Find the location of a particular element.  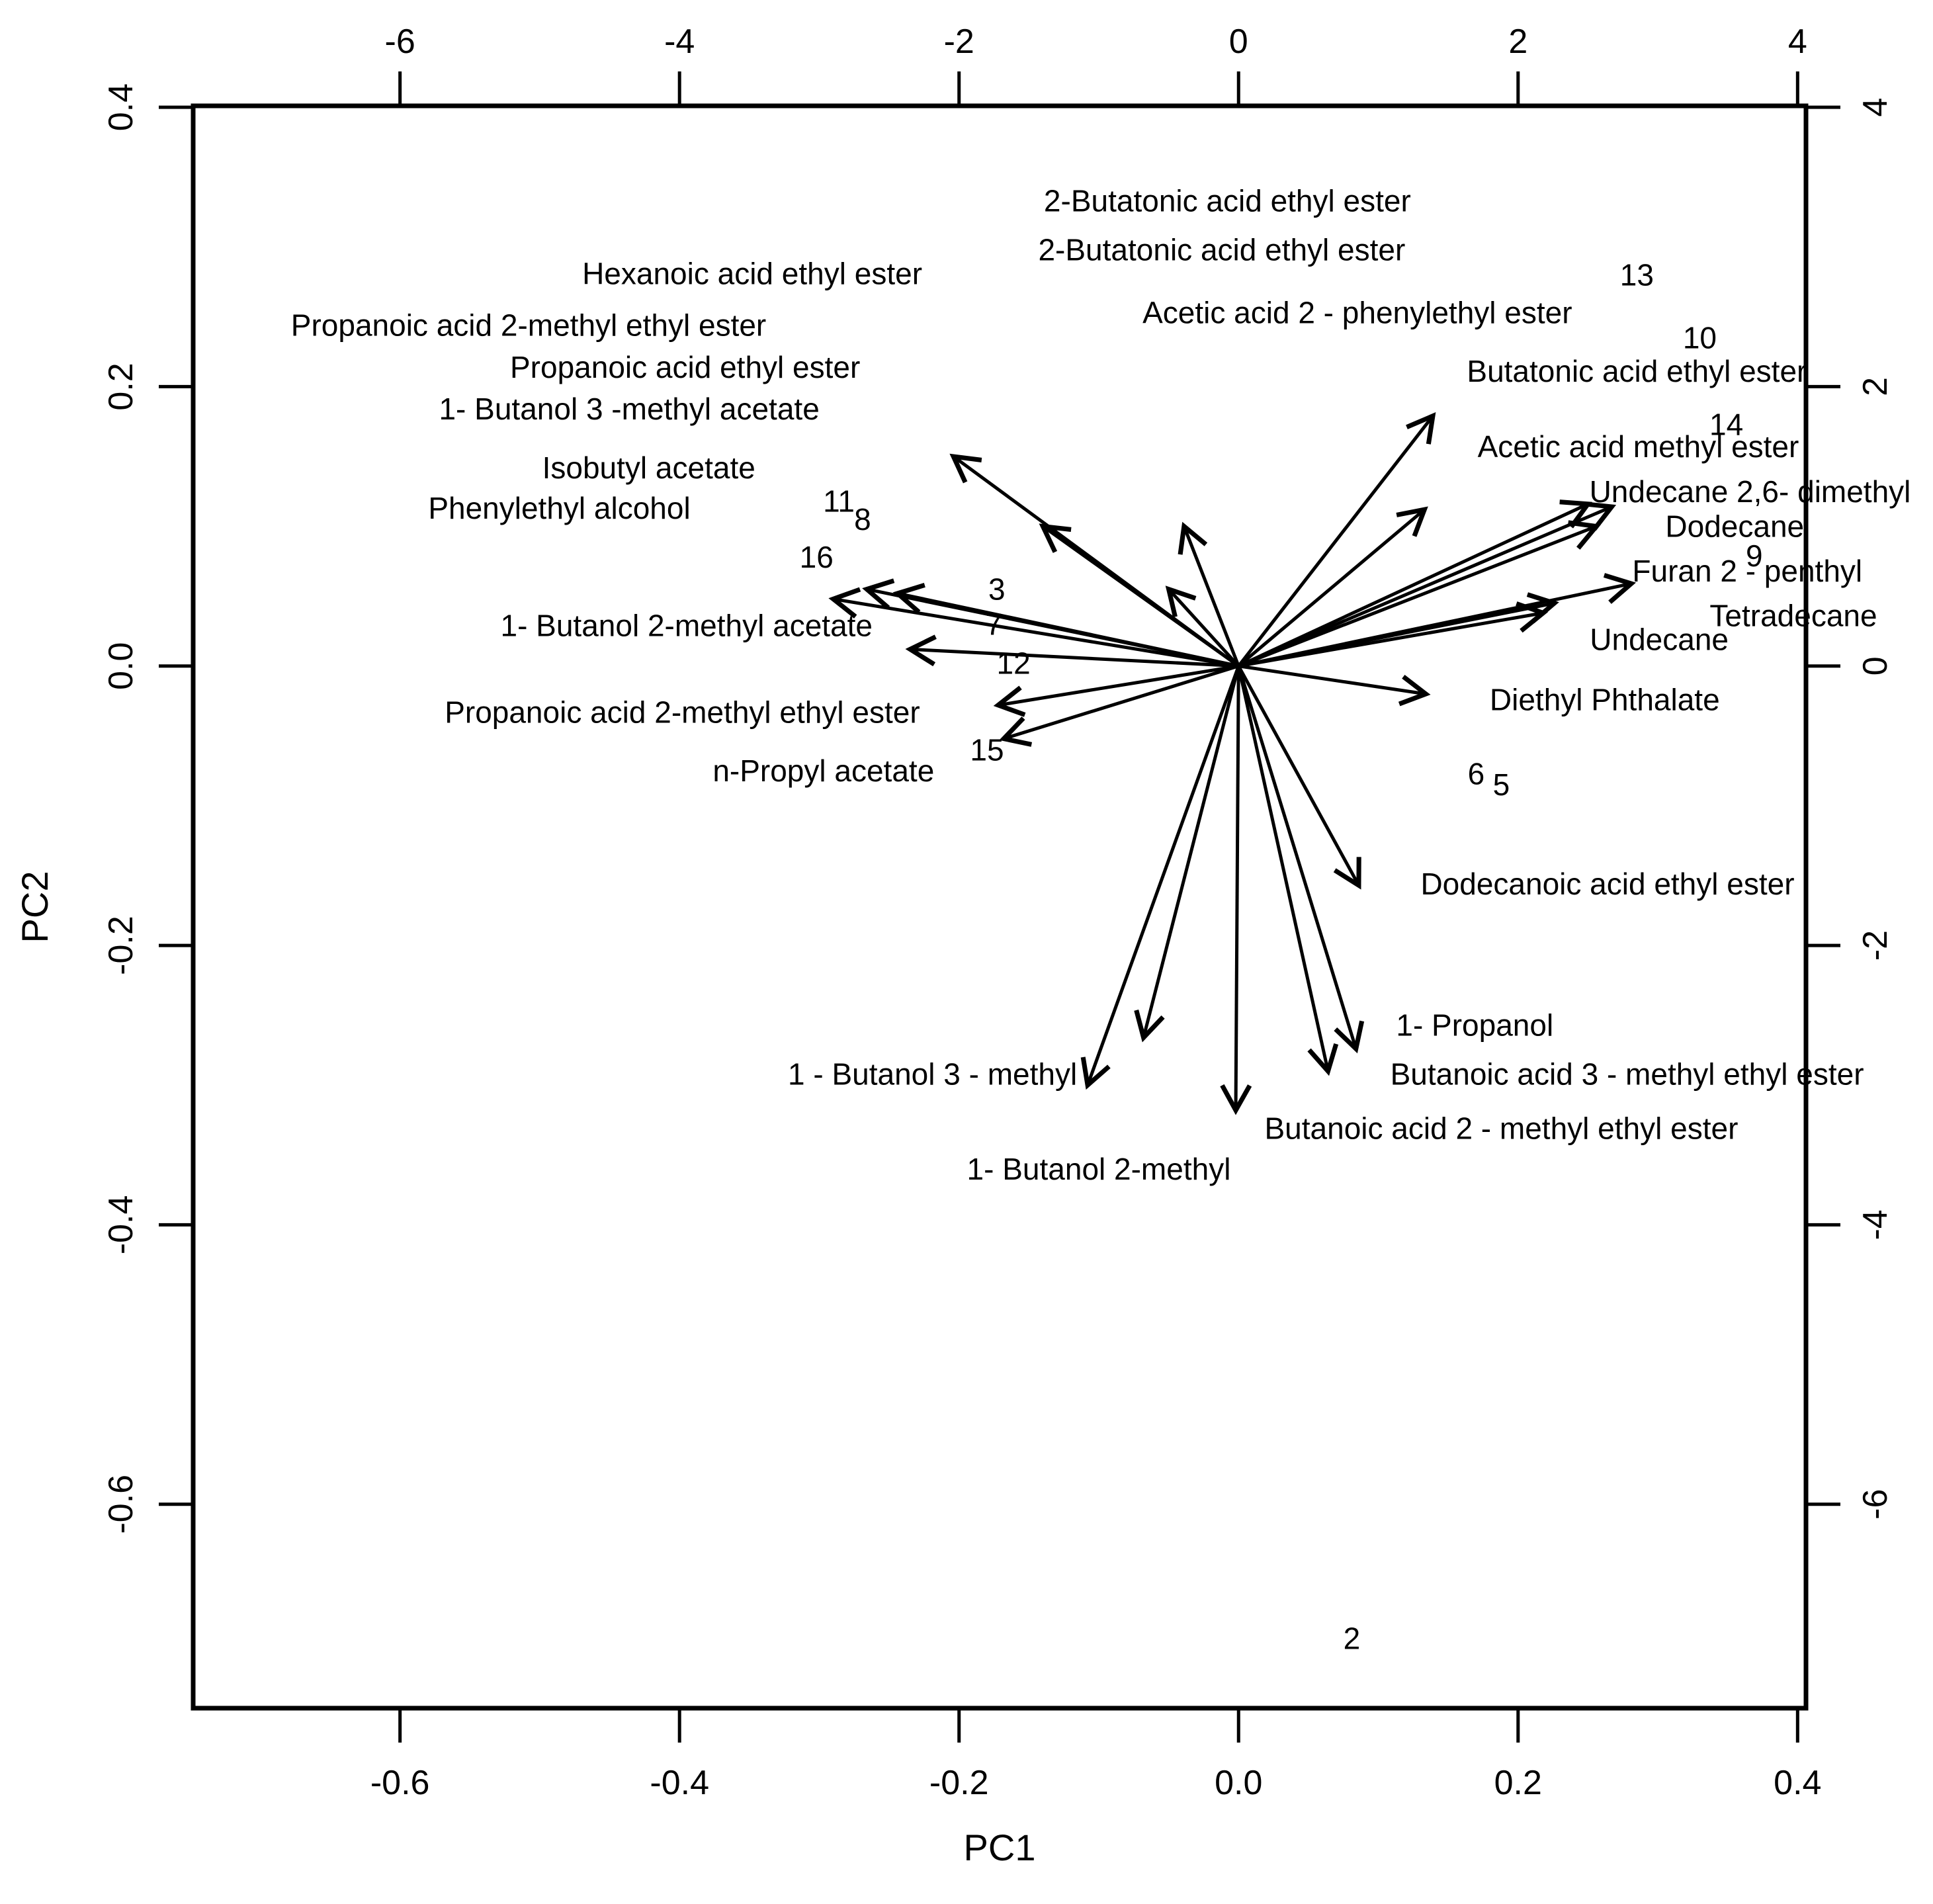

point-number: 2 is located at coordinates (1352, 1638).